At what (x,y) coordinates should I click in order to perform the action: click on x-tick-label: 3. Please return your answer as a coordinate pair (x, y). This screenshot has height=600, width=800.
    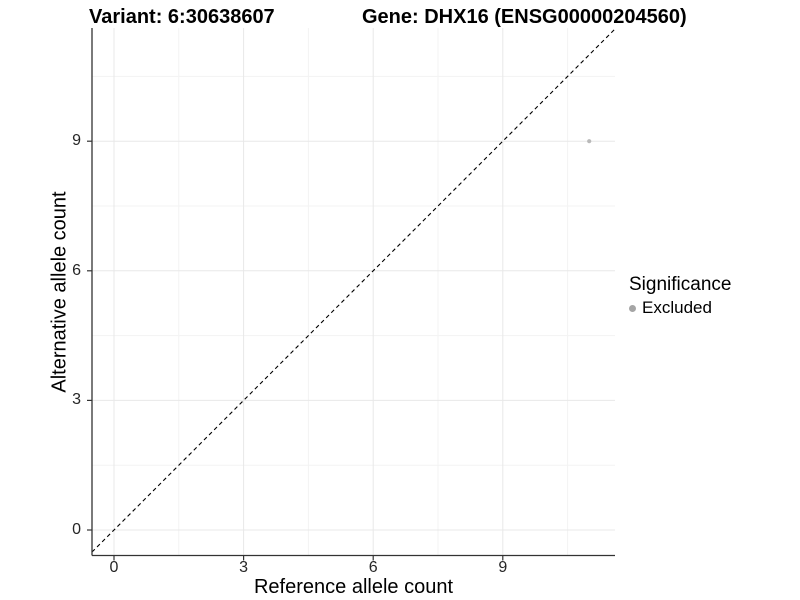
    Looking at the image, I should click on (244, 567).